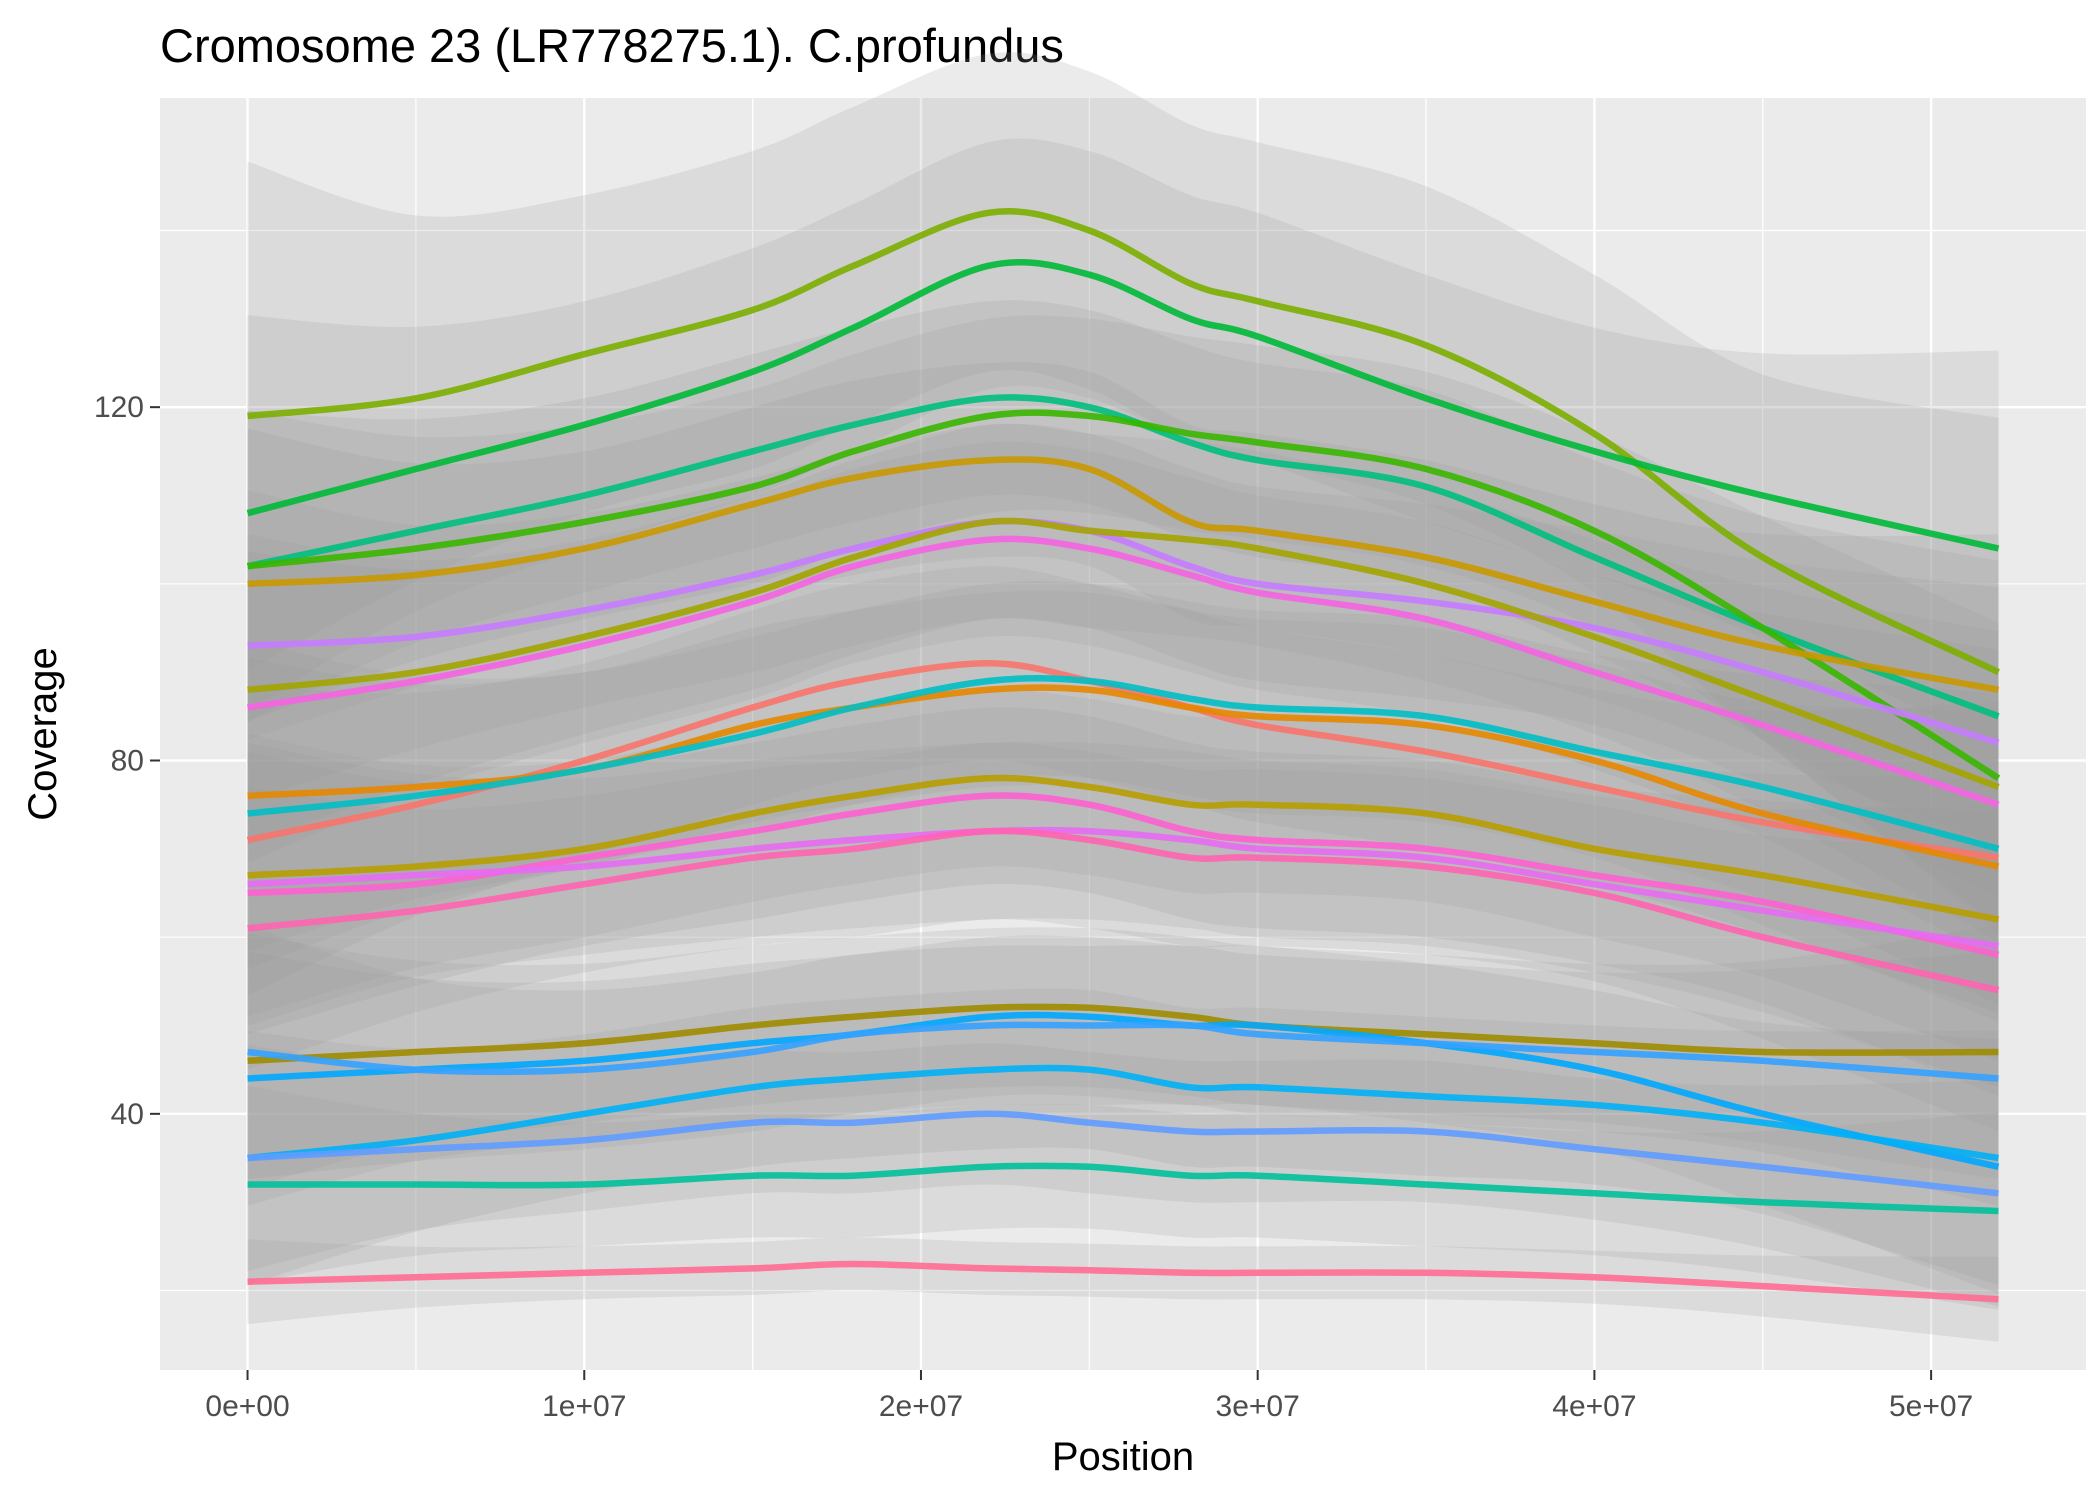  I want to click on x-tick-label: 4e+07, so click(1594, 1406).